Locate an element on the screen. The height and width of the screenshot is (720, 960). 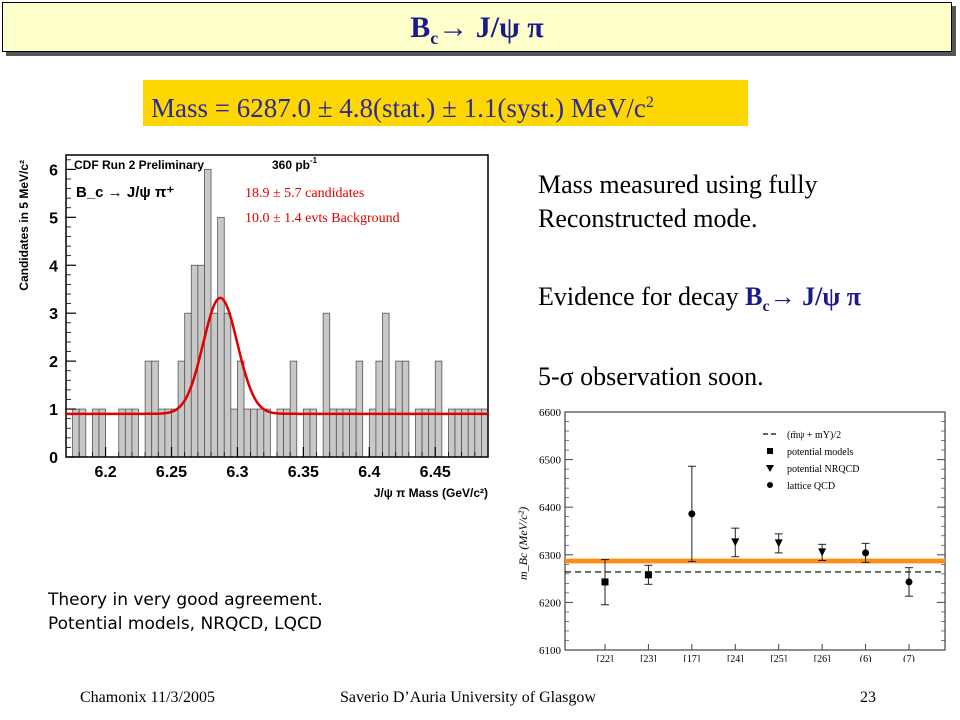
y-tick-label: 6500 is located at coordinates (550, 461).